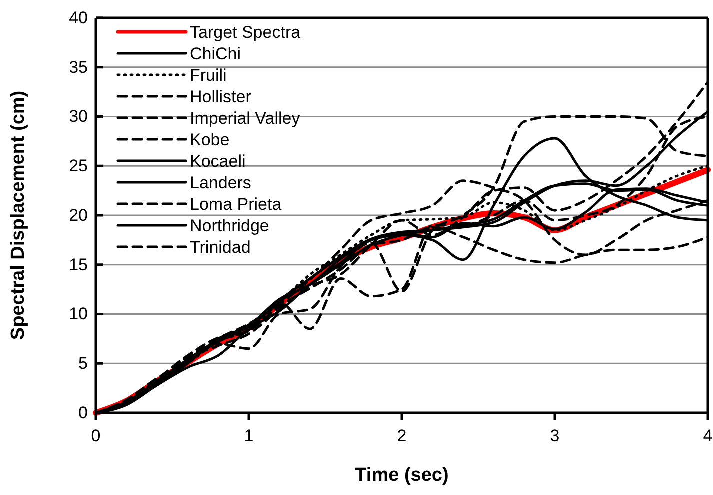 The height and width of the screenshot is (495, 713). I want to click on legend-label: Imperial Valley, so click(245, 118).